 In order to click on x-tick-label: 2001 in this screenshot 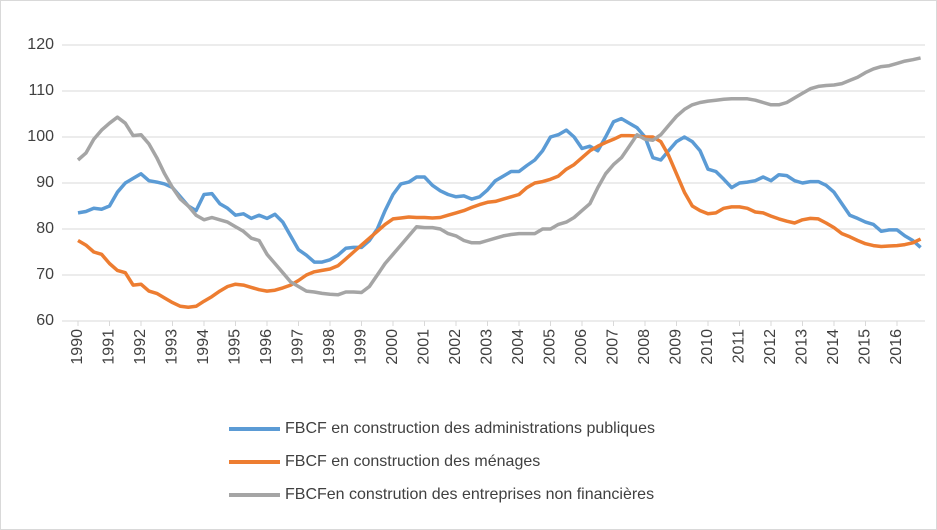, I will do `click(424, 347)`.